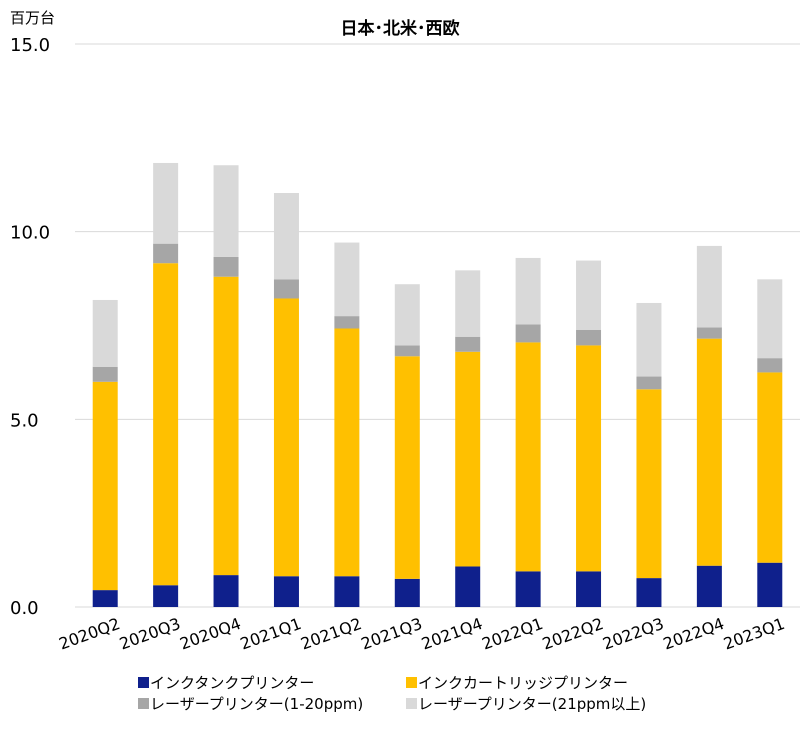  Describe the element at coordinates (89, 634) in the screenshot. I see `x-tick-label: 2020Q2` at that location.